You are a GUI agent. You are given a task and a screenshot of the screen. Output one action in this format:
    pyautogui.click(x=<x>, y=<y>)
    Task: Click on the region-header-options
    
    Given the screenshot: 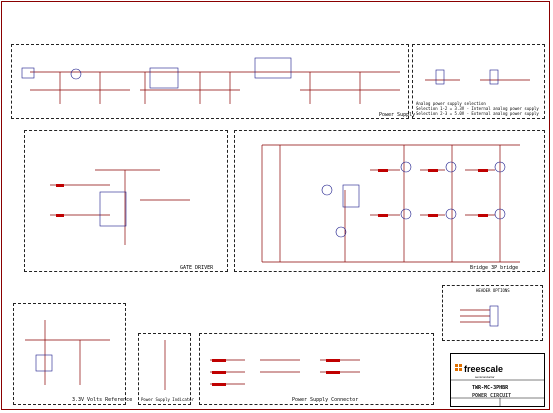 What is the action you would take?
    pyautogui.click(x=492, y=313)
    